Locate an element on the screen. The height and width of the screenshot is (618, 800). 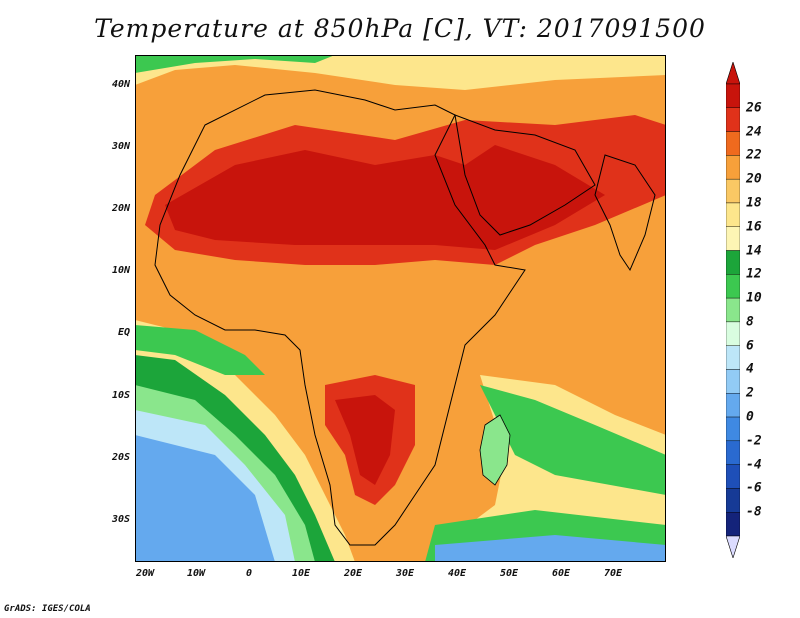
colorbar-tick-label: 4 is located at coordinates (750, 369).